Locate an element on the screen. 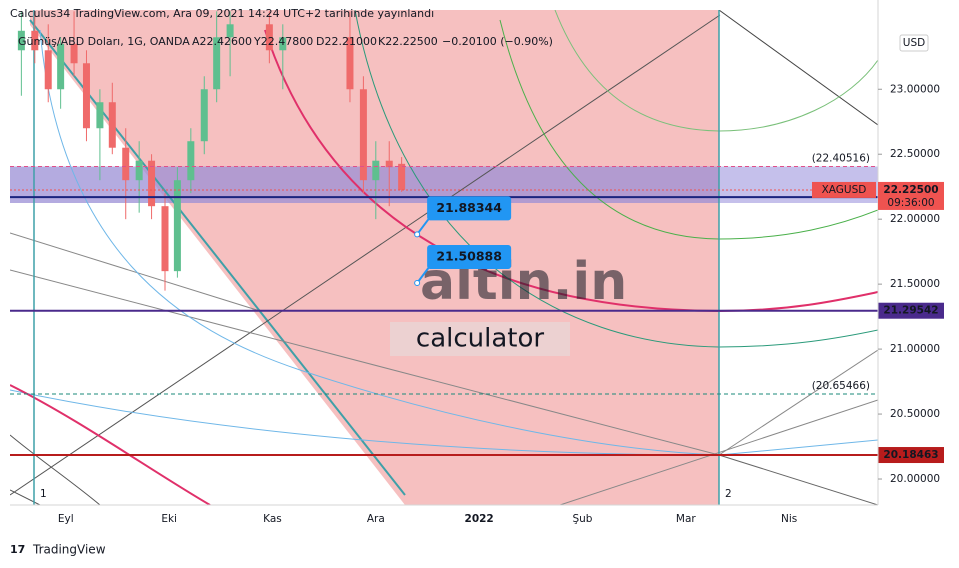 This screenshot has height=568, width=959. price-line-label: (20.65466) is located at coordinates (841, 386).